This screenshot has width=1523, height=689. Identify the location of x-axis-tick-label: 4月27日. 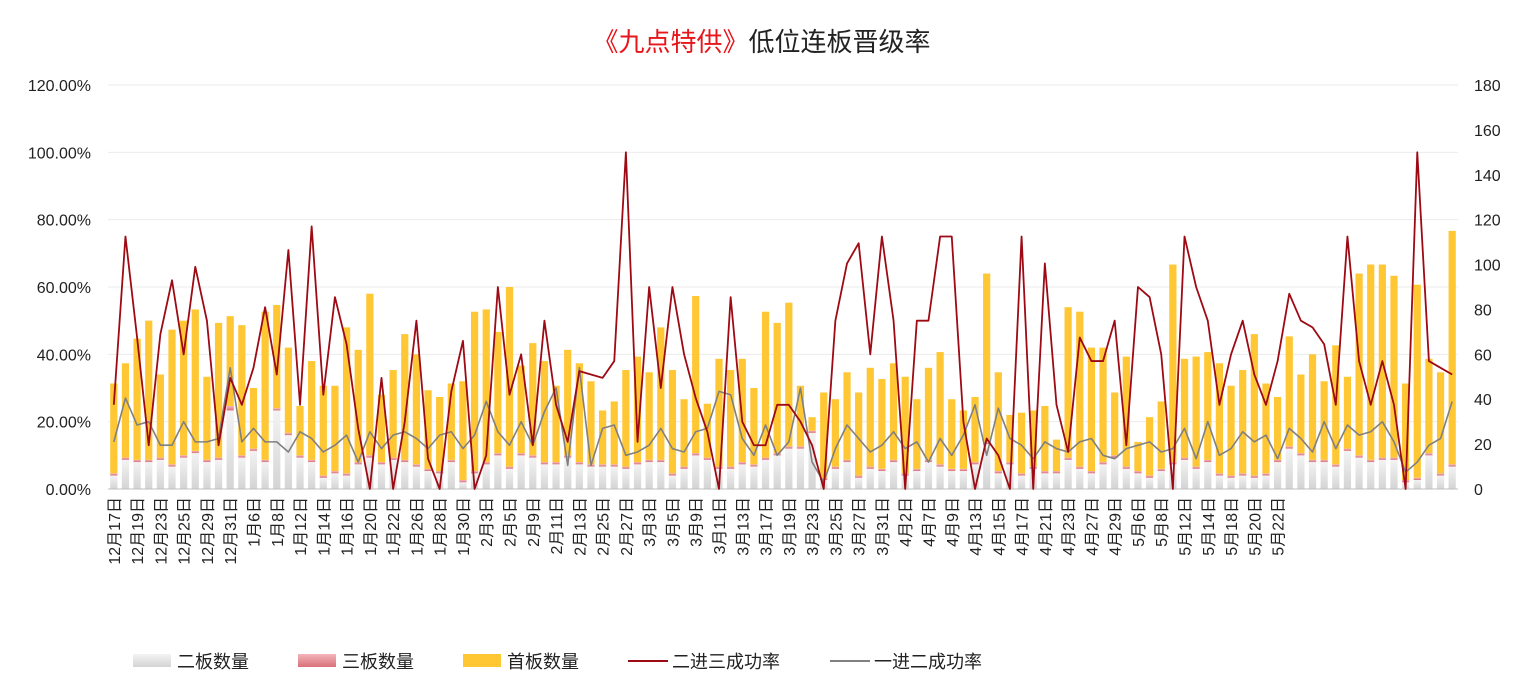
(1092, 526).